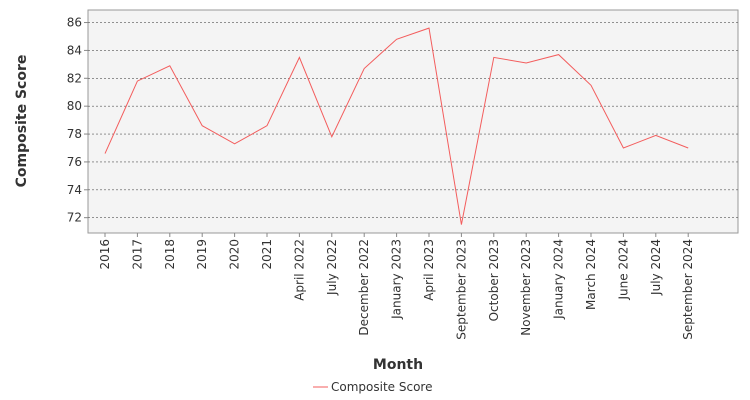  Describe the element at coordinates (656, 267) in the screenshot. I see `x-tick-label: July 2024` at that location.